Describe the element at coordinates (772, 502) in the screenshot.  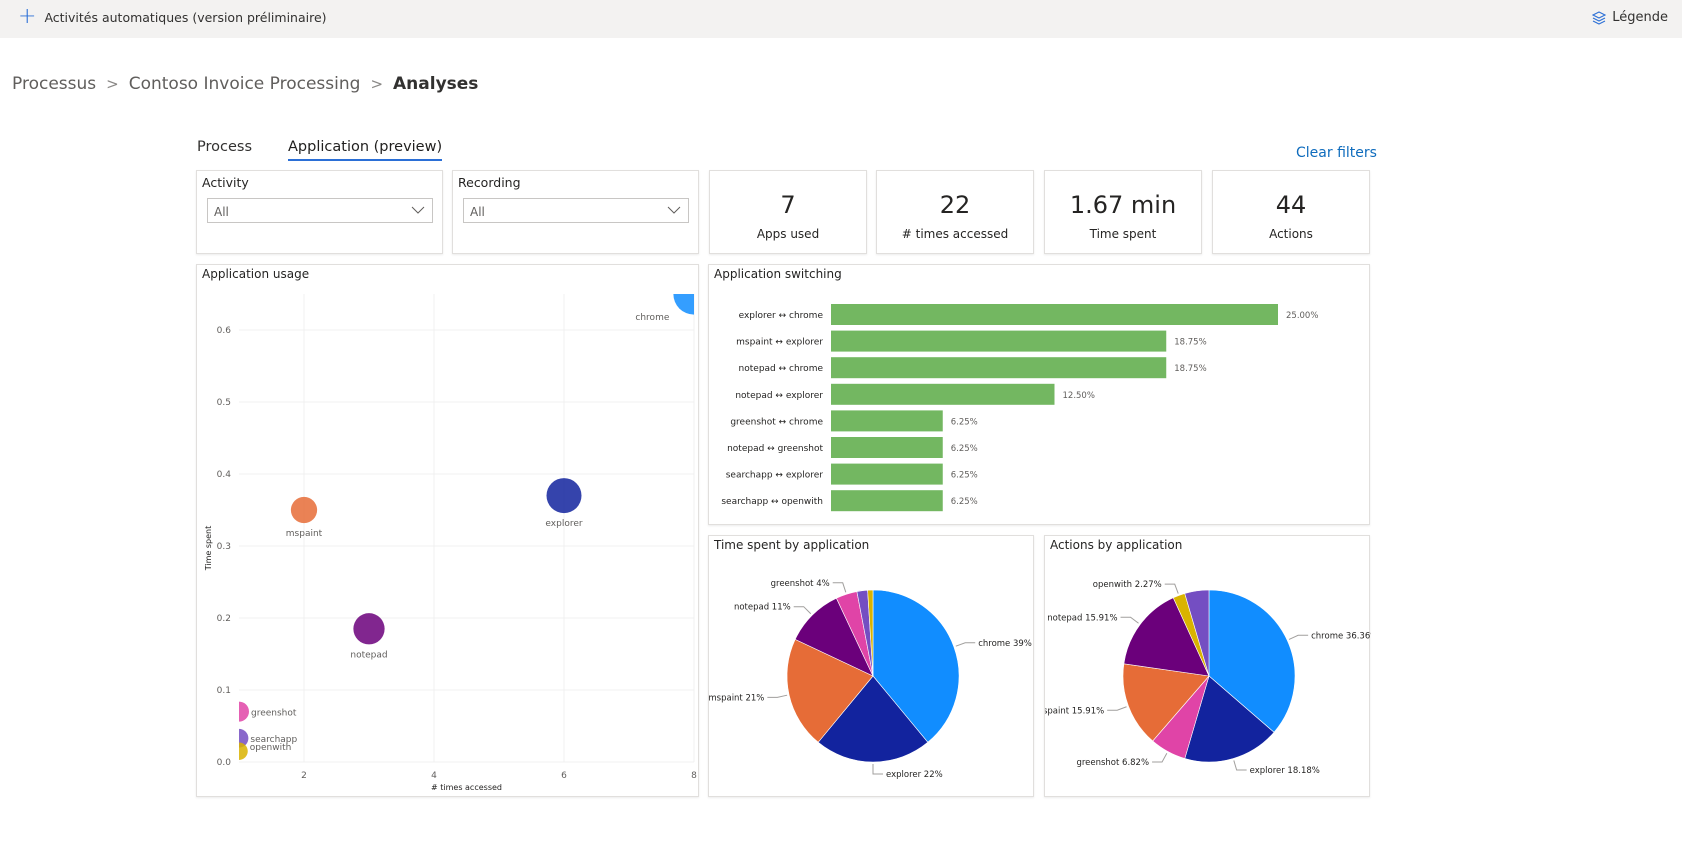
I see `bar-category-label: searchapp ↔ openwith` at that location.